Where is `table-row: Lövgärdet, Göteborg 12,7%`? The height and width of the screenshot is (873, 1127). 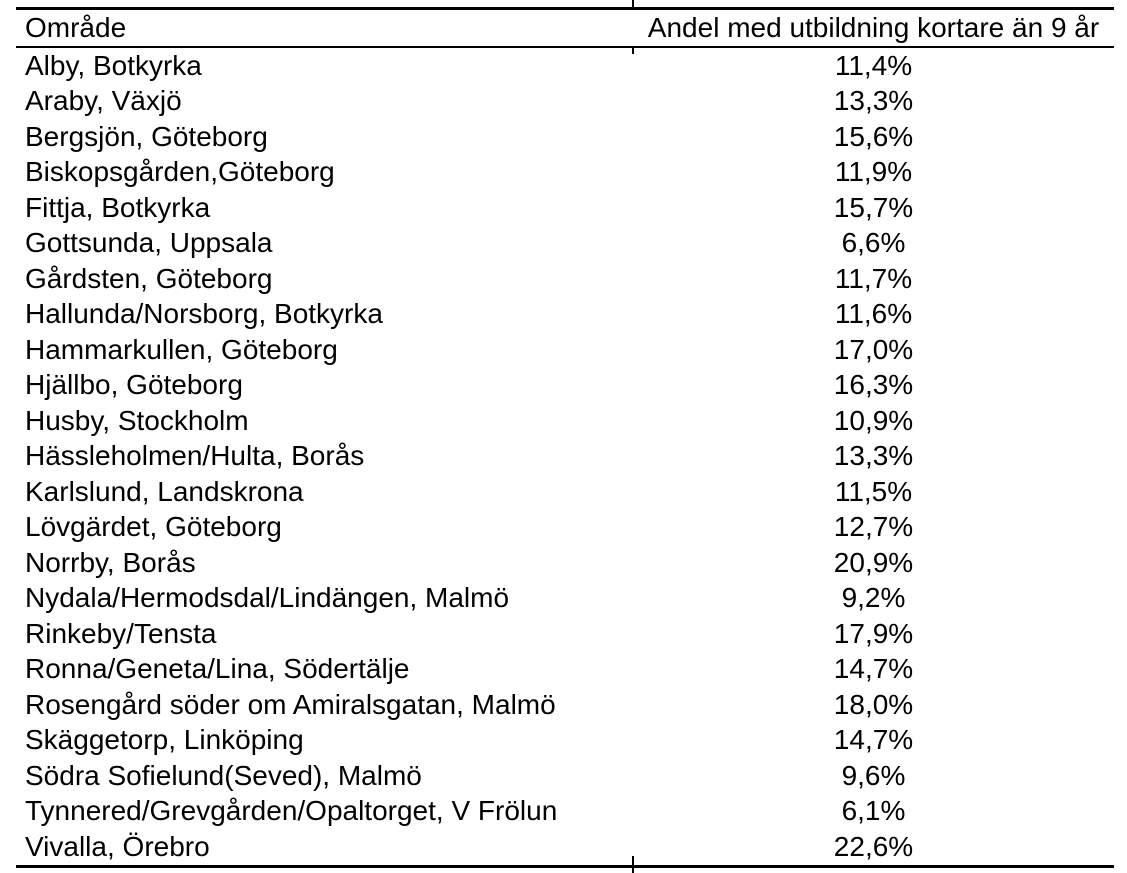
table-row: Lövgärdet, Göteborg 12,7% is located at coordinates (565, 528).